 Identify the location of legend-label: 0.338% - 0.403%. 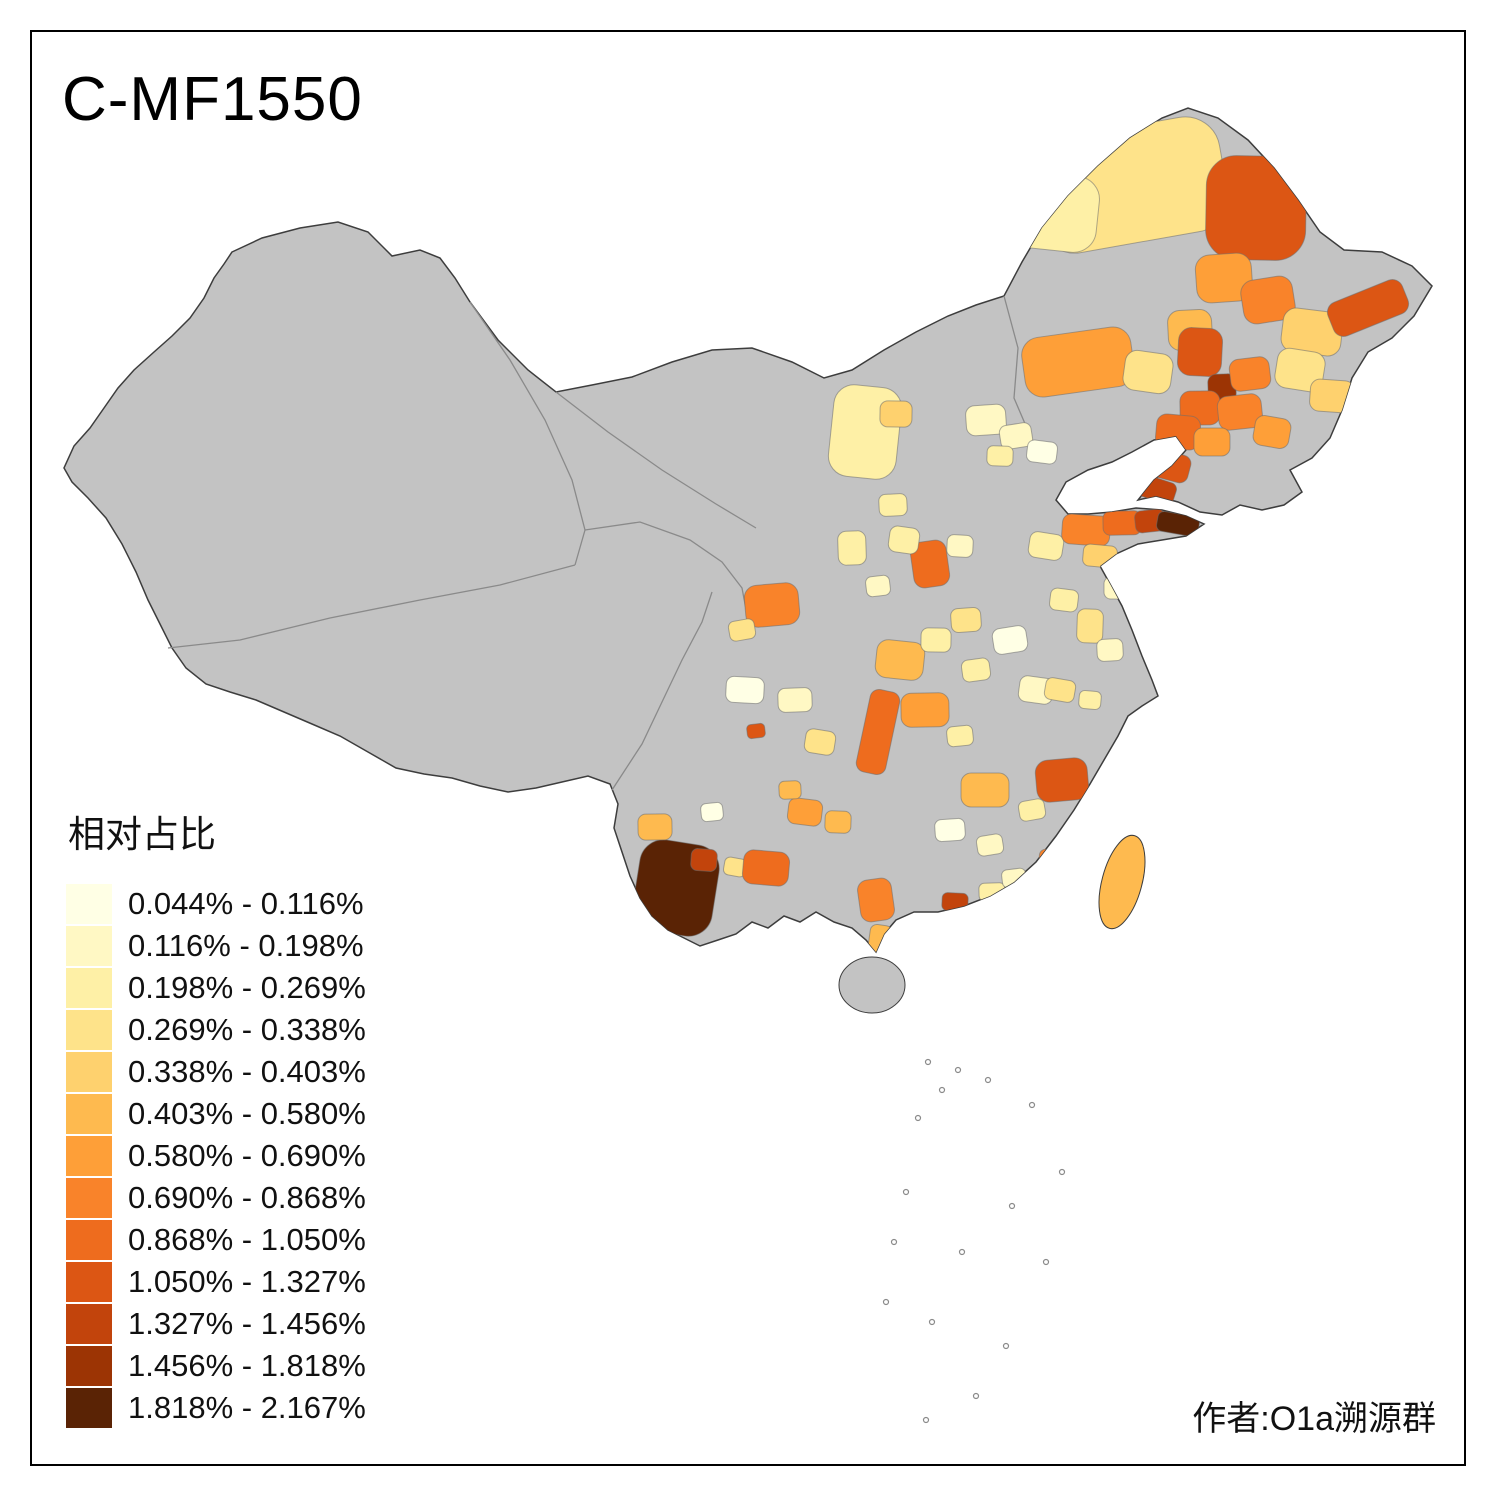
(247, 1071).